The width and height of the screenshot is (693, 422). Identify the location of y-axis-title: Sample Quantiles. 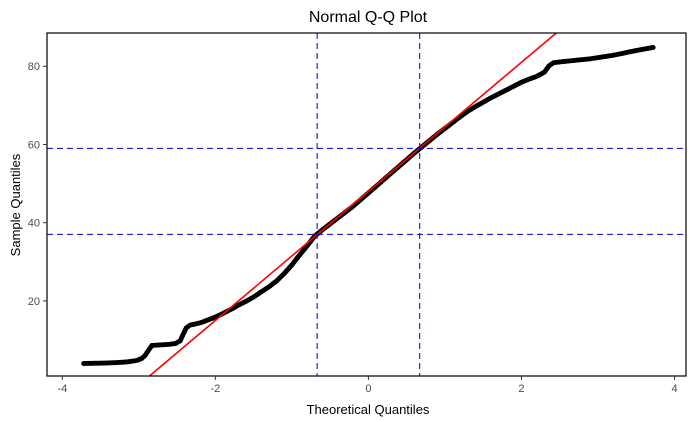
(15, 204).